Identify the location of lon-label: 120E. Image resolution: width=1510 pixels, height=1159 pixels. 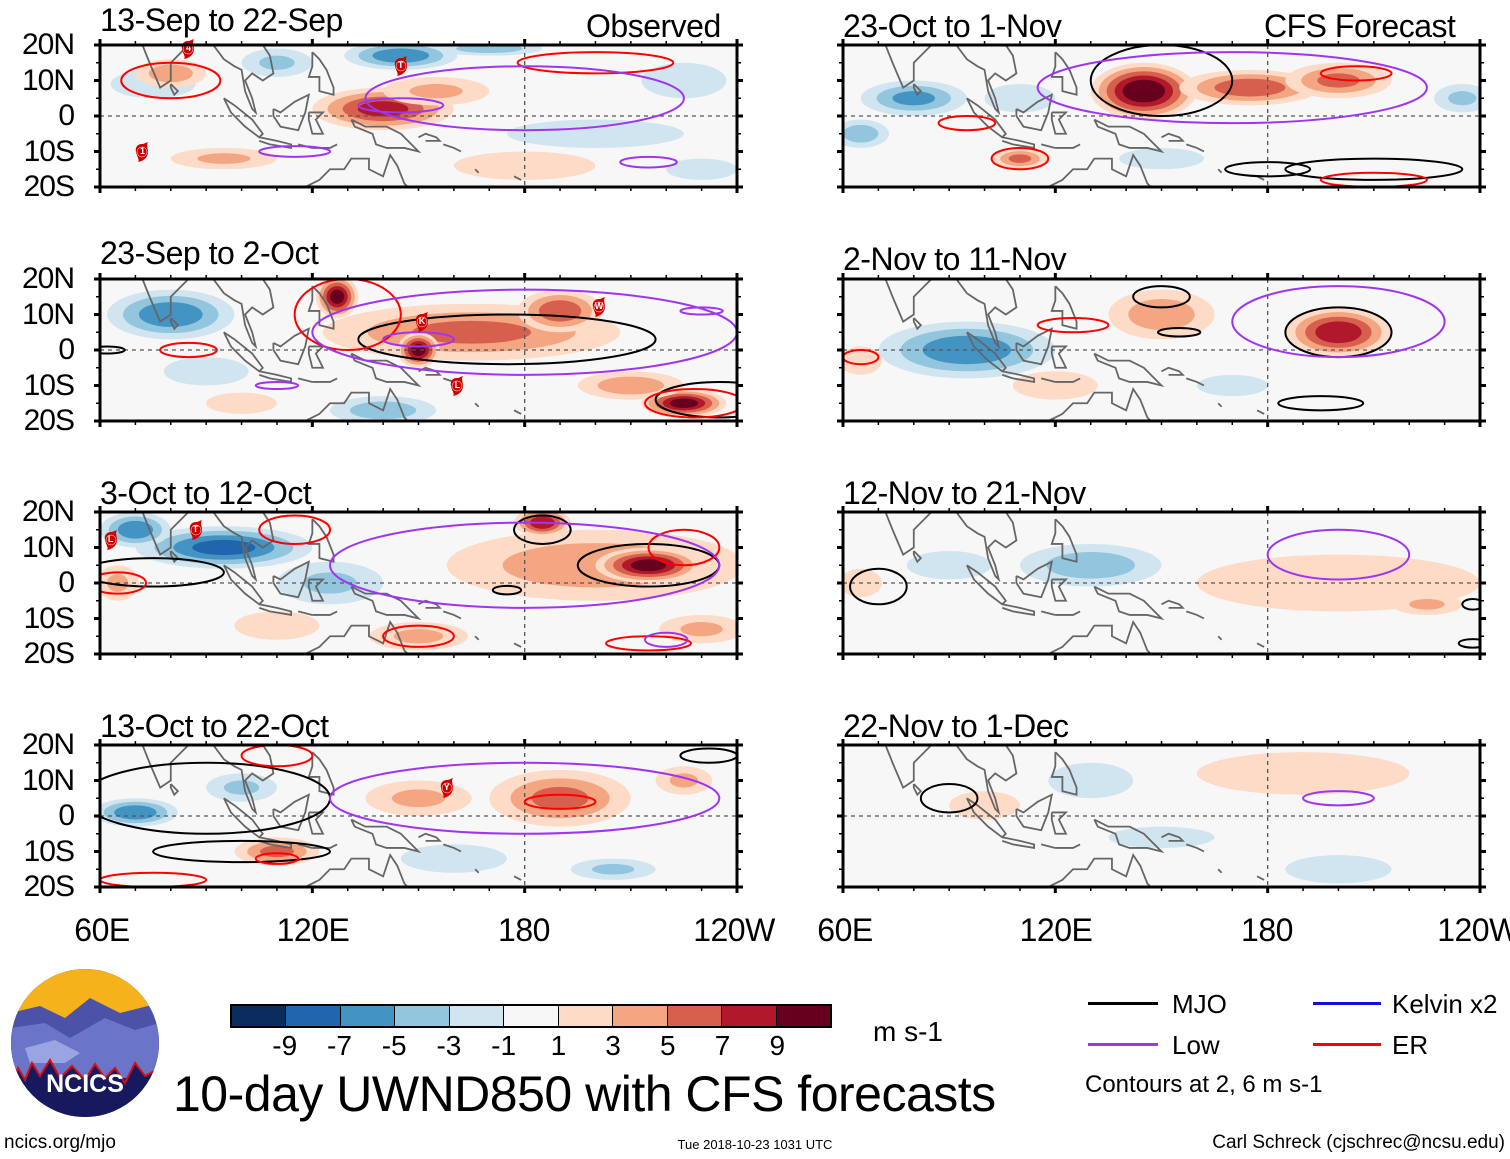
(313, 930).